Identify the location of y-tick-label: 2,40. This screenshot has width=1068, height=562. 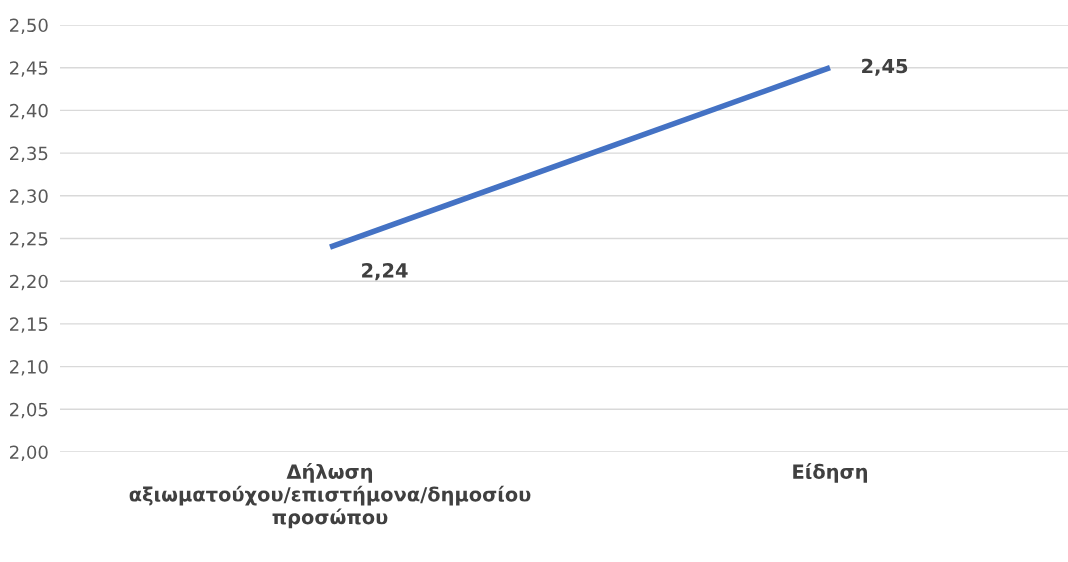
(29, 111).